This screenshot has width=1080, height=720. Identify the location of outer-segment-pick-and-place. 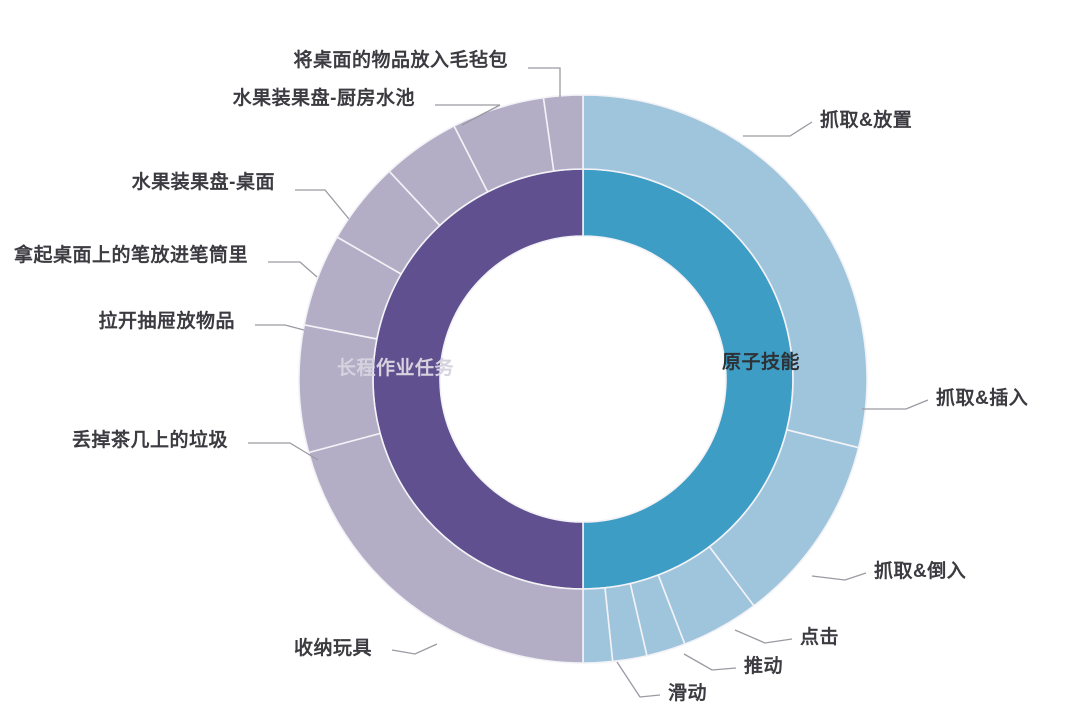
(725, 271).